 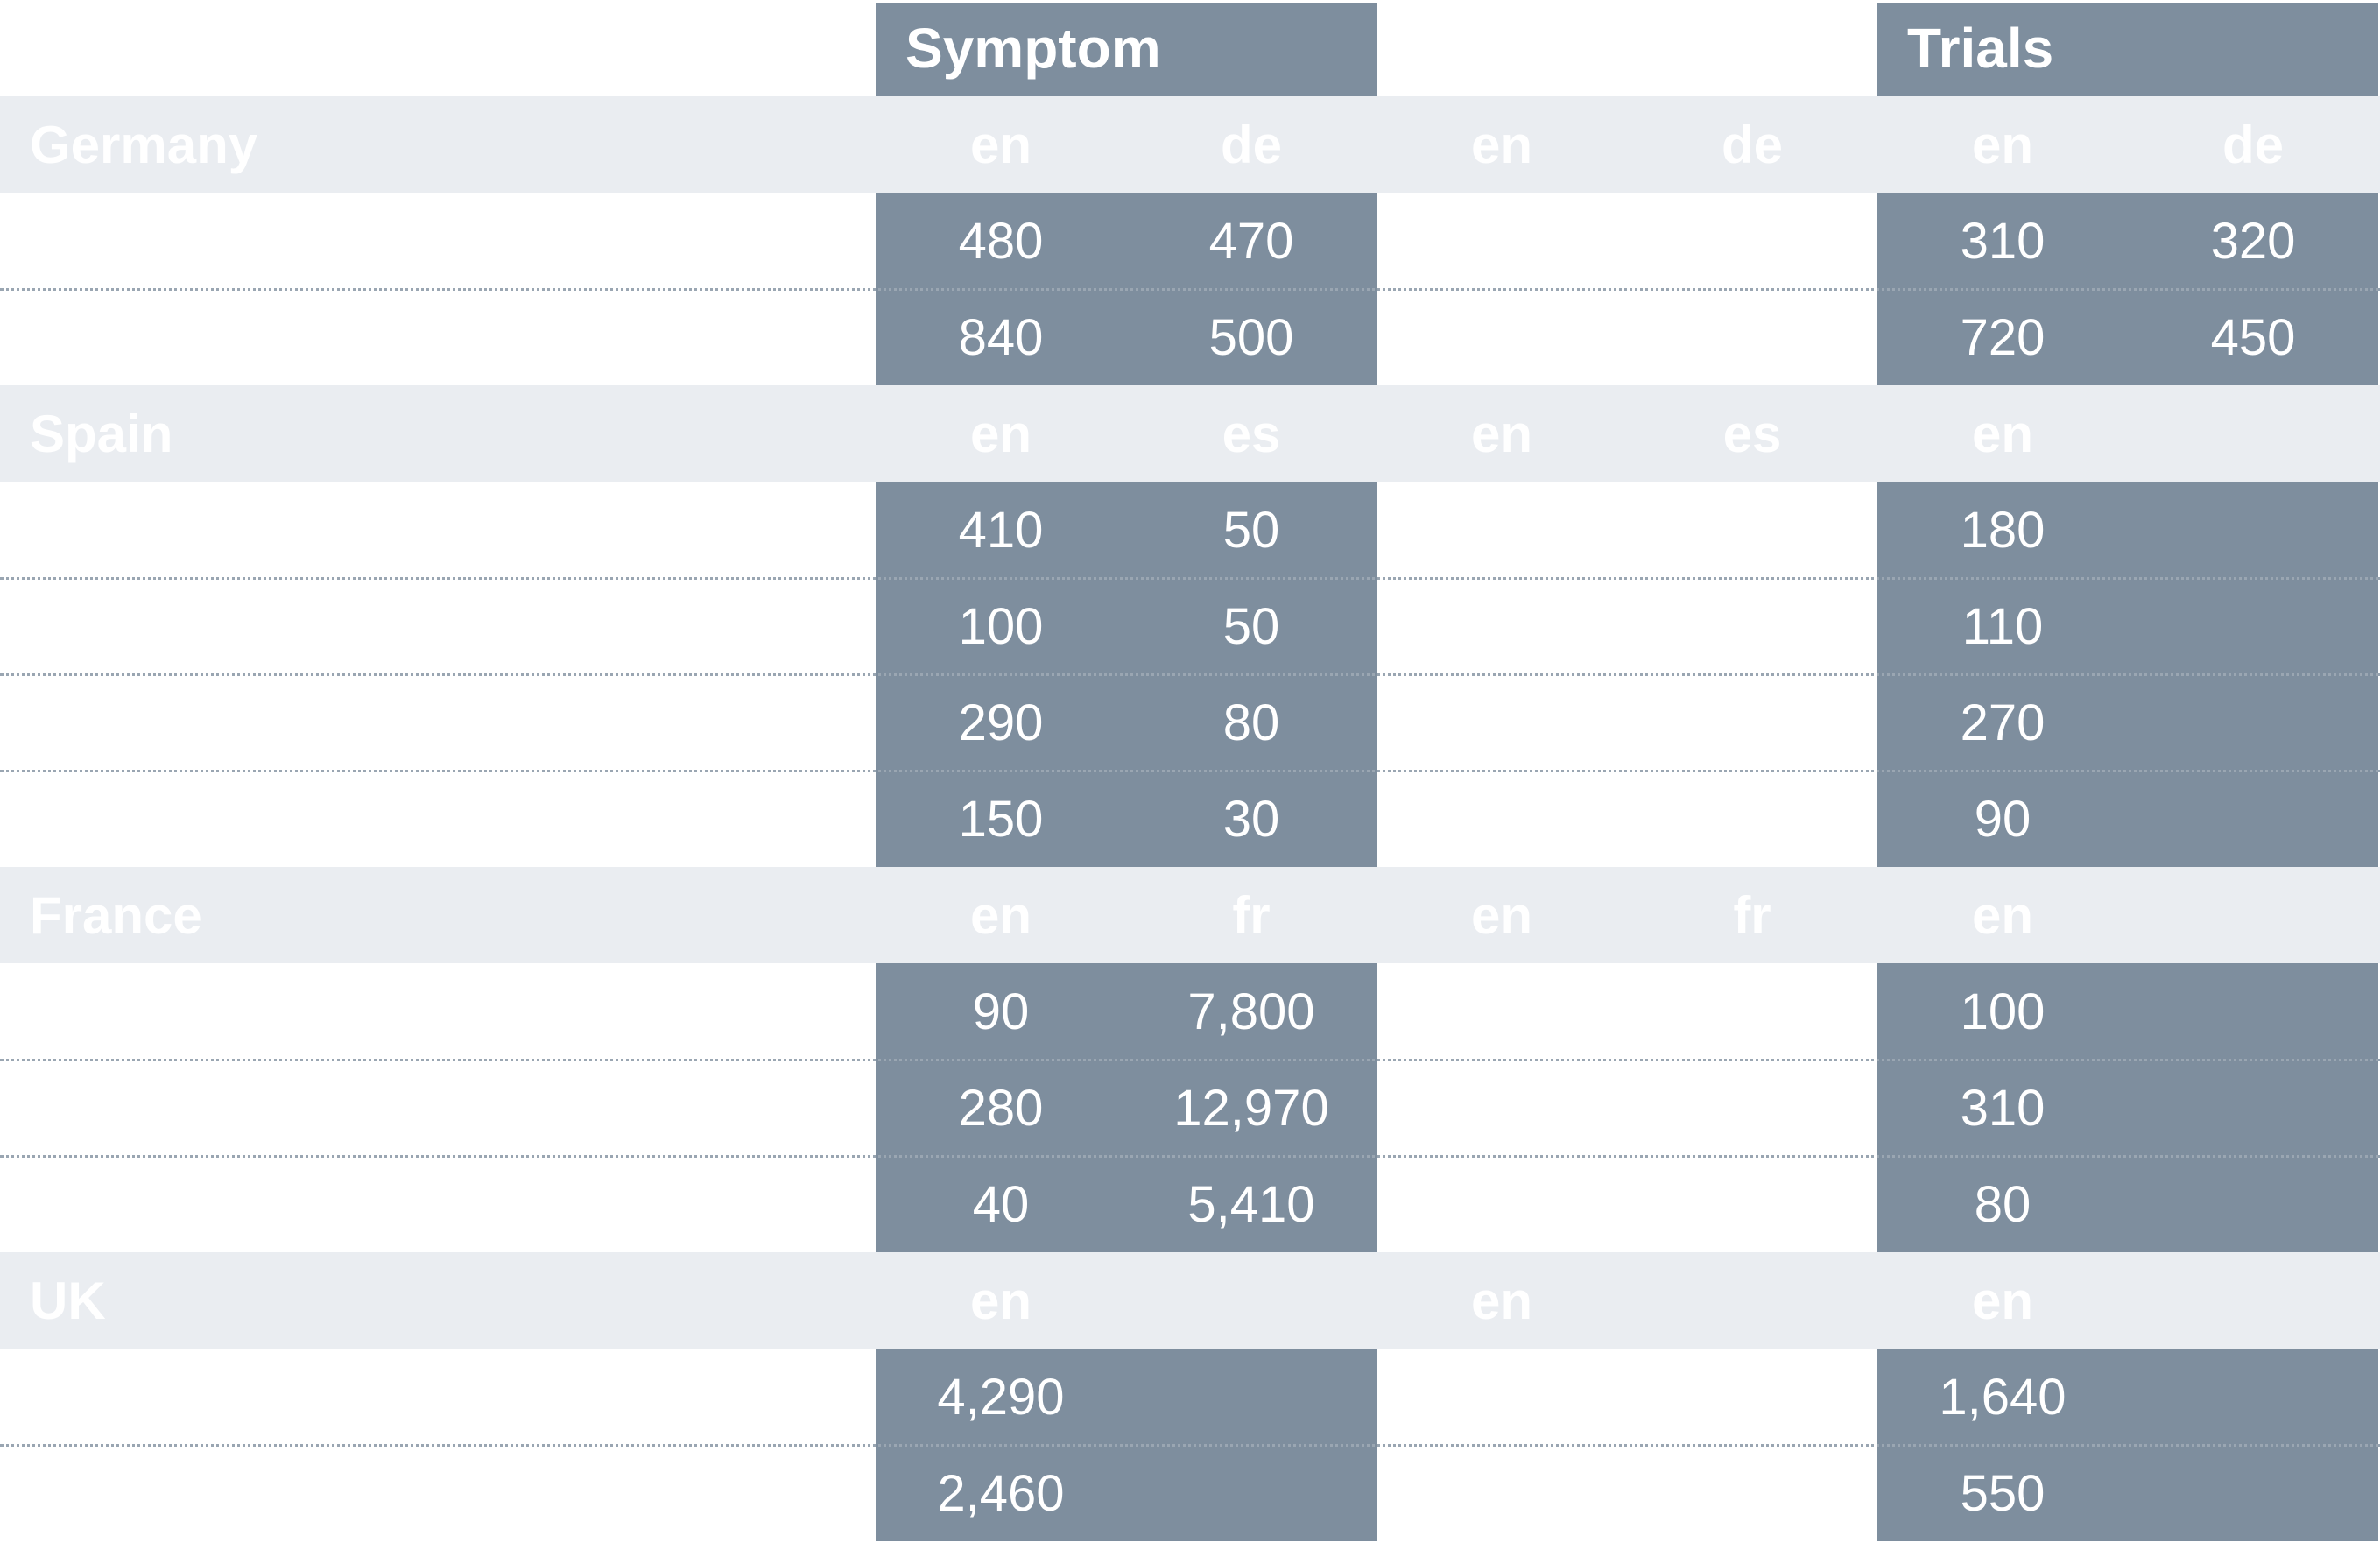 What do you see at coordinates (1980, 48) in the screenshot?
I see `column-group-header: Trials` at bounding box center [1980, 48].